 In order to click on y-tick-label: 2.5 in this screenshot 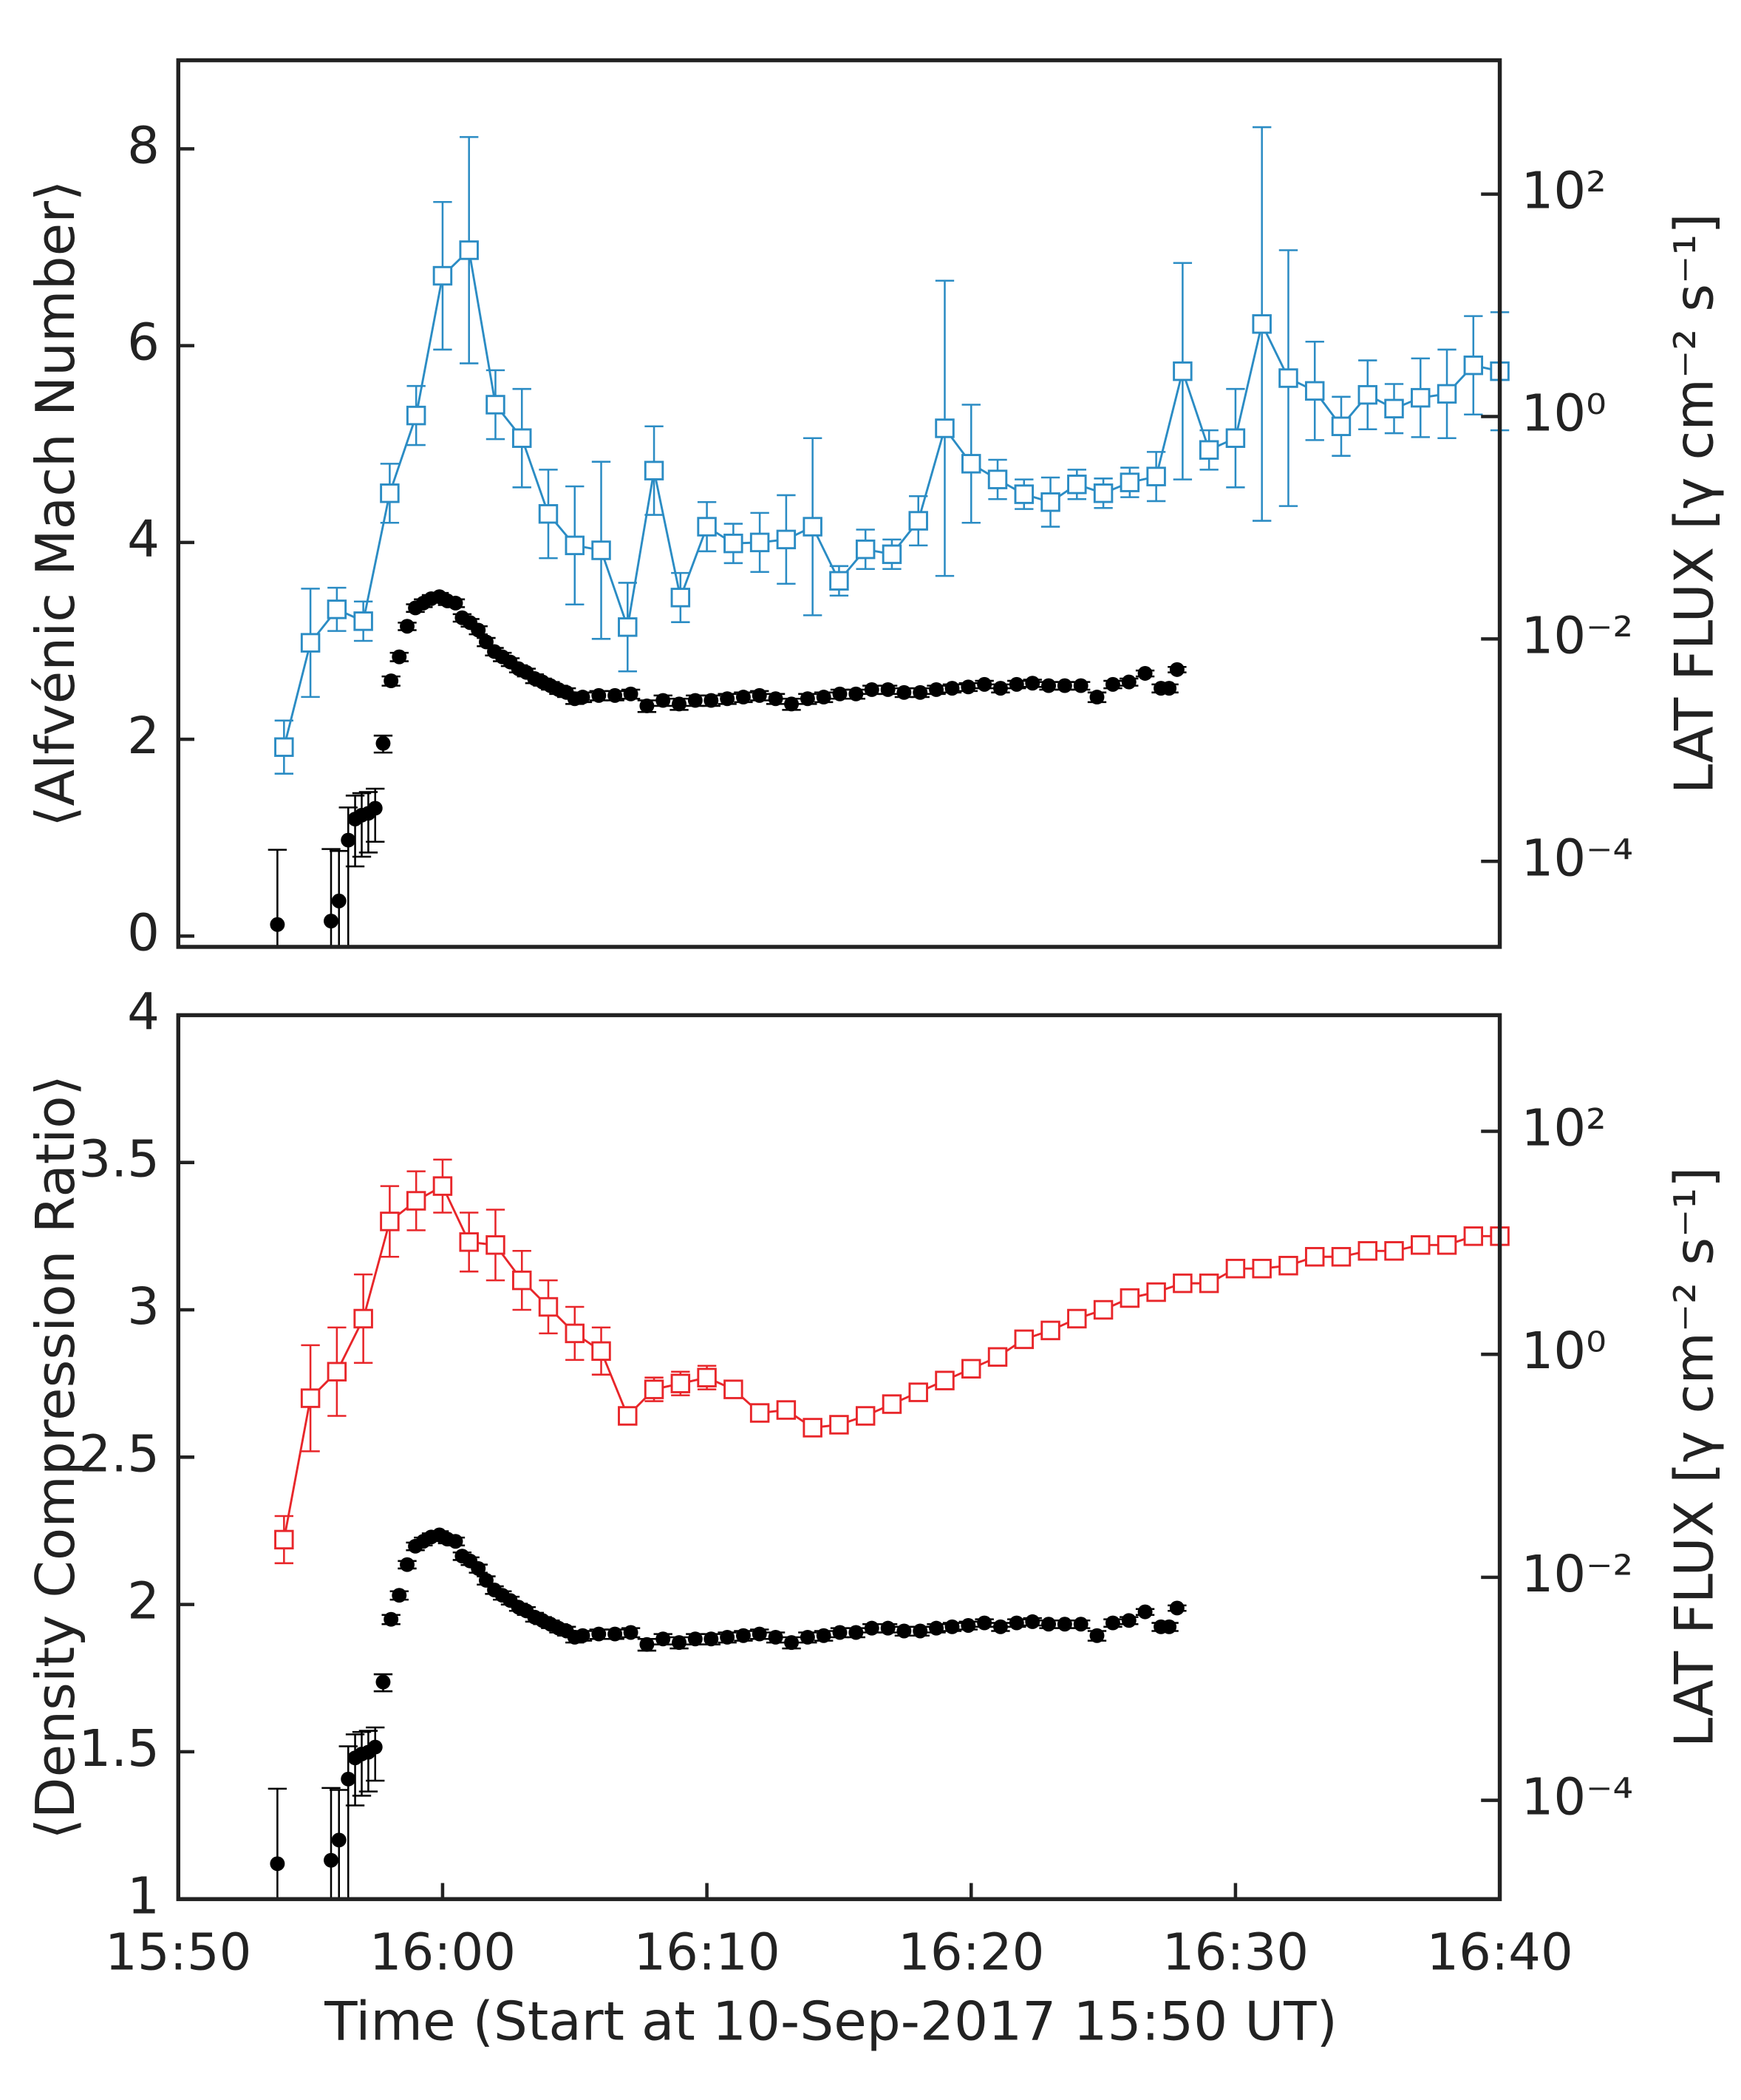, I will do `click(119, 1454)`.